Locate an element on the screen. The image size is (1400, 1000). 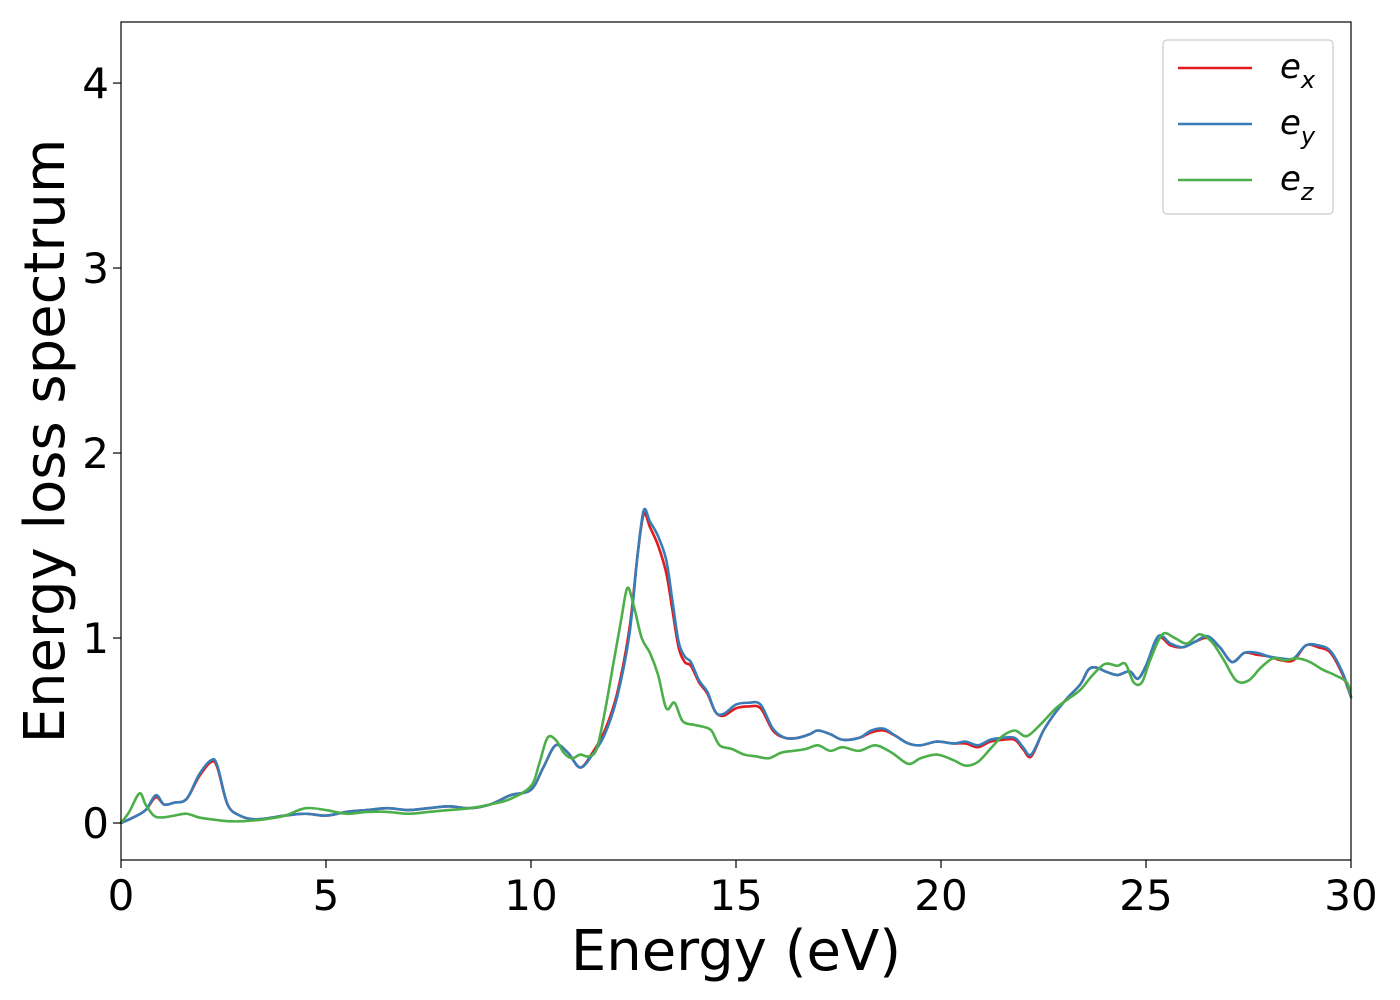
x-tick-label: 10 is located at coordinates (530, 895).